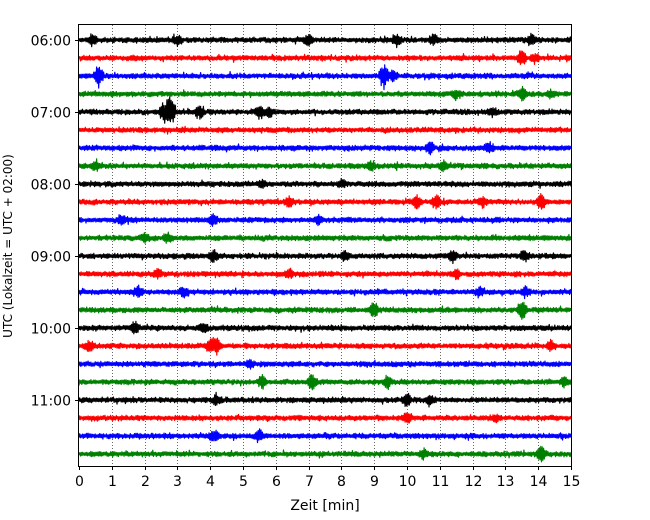  What do you see at coordinates (539, 482) in the screenshot?
I see `x-tick-label: 14` at bounding box center [539, 482].